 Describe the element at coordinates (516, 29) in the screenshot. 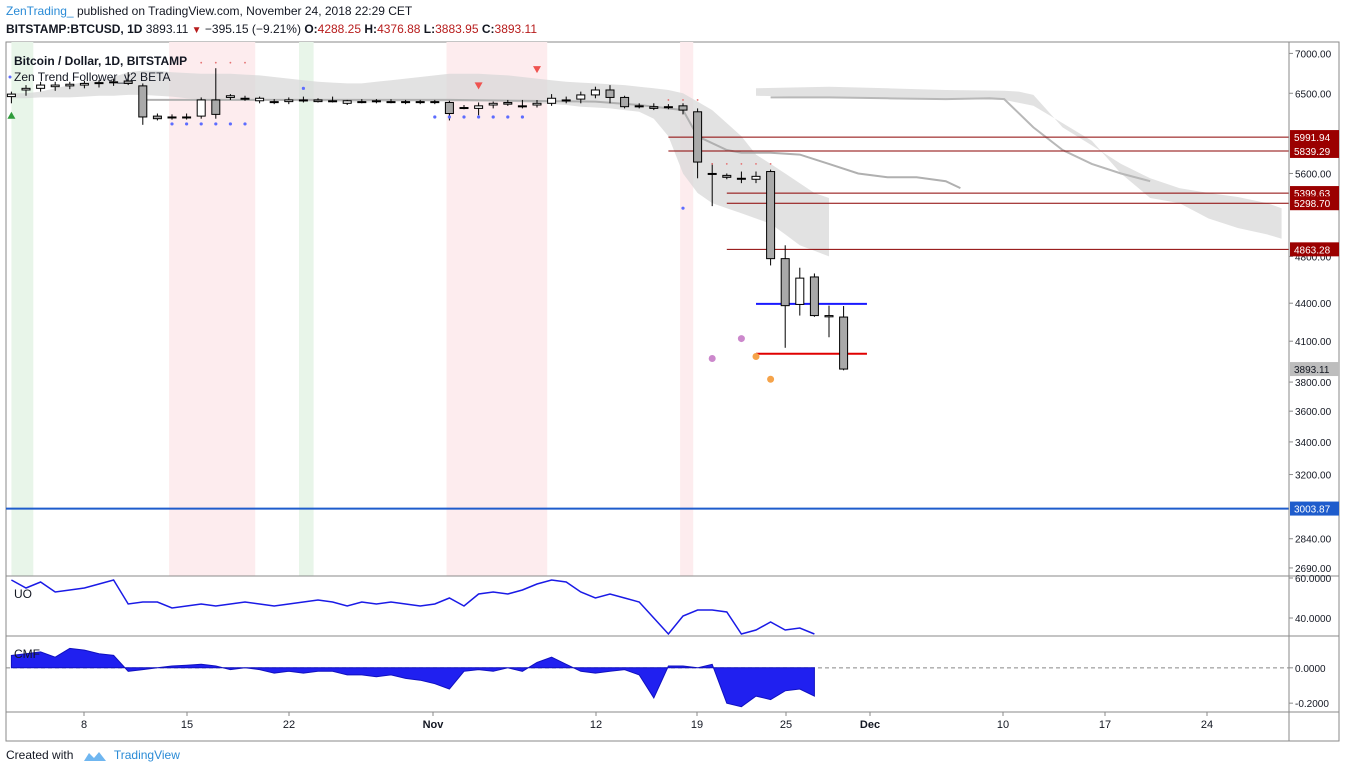

I see `close-value: 3893.11` at that location.